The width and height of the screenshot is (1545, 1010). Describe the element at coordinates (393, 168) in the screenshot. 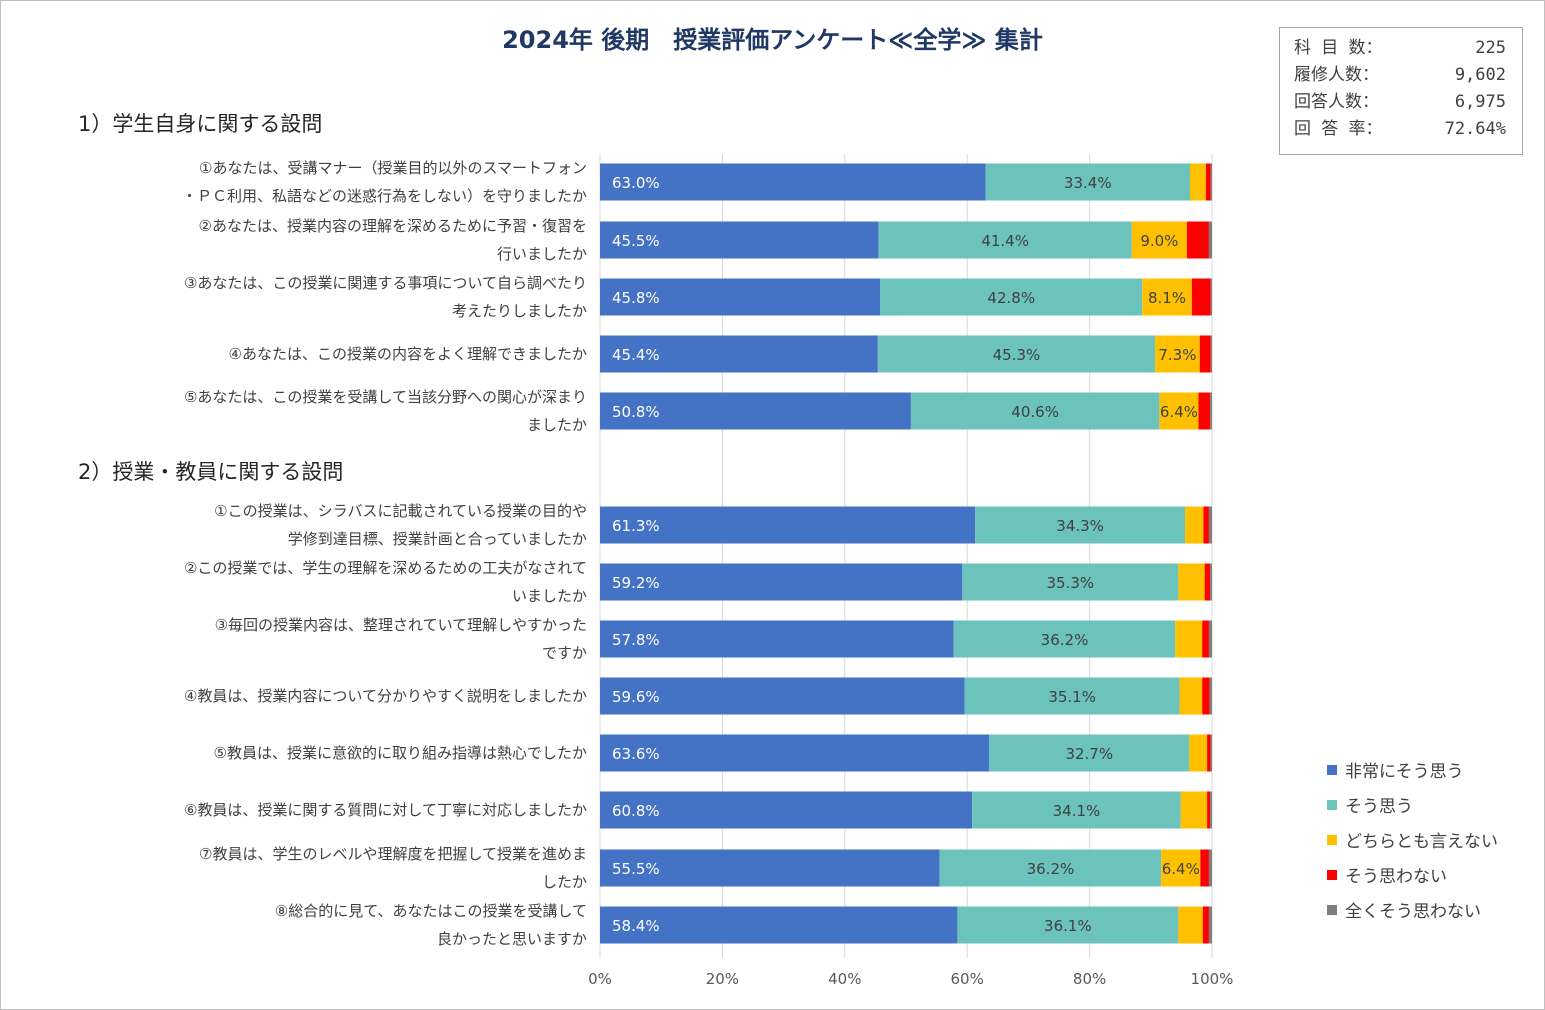

I see `question-label-line: ①あなたは、受講マナー（授業目的以外のスマートフォン` at that location.